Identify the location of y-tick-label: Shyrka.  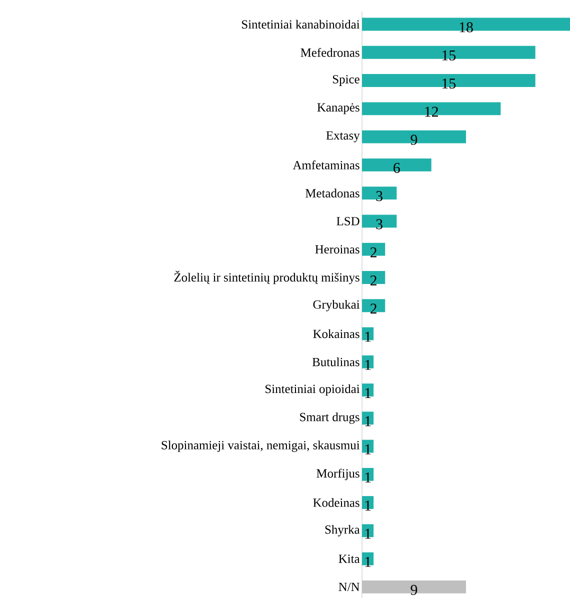
(342, 530).